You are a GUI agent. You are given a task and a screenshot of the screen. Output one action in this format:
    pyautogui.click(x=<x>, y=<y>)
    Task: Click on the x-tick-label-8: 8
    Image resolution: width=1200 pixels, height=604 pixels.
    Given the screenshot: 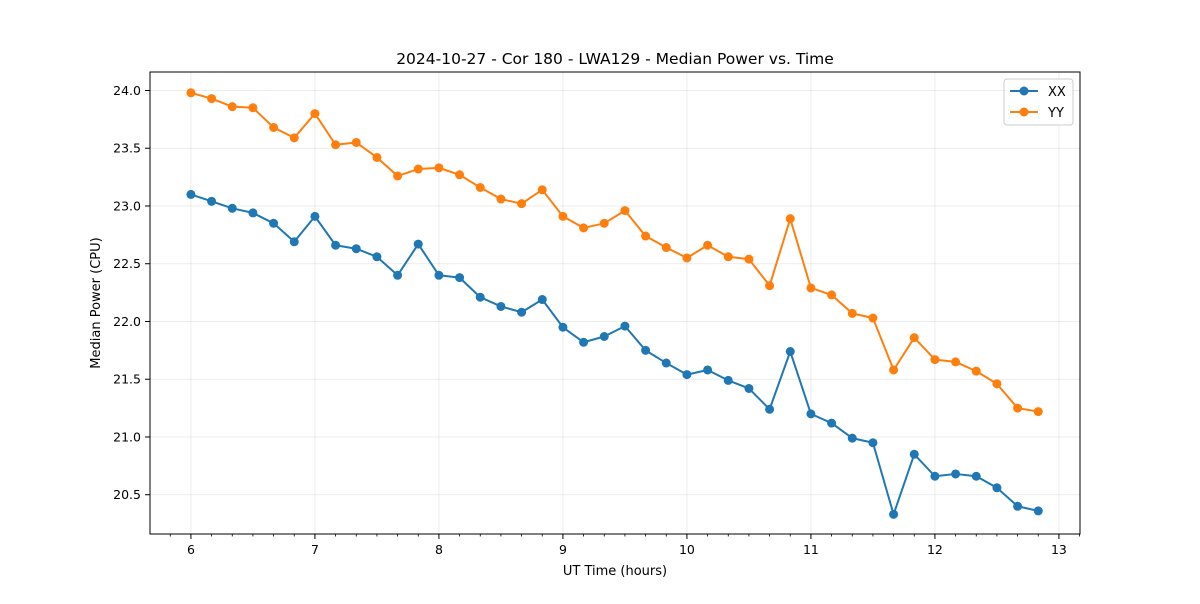 What is the action you would take?
    pyautogui.click(x=439, y=549)
    